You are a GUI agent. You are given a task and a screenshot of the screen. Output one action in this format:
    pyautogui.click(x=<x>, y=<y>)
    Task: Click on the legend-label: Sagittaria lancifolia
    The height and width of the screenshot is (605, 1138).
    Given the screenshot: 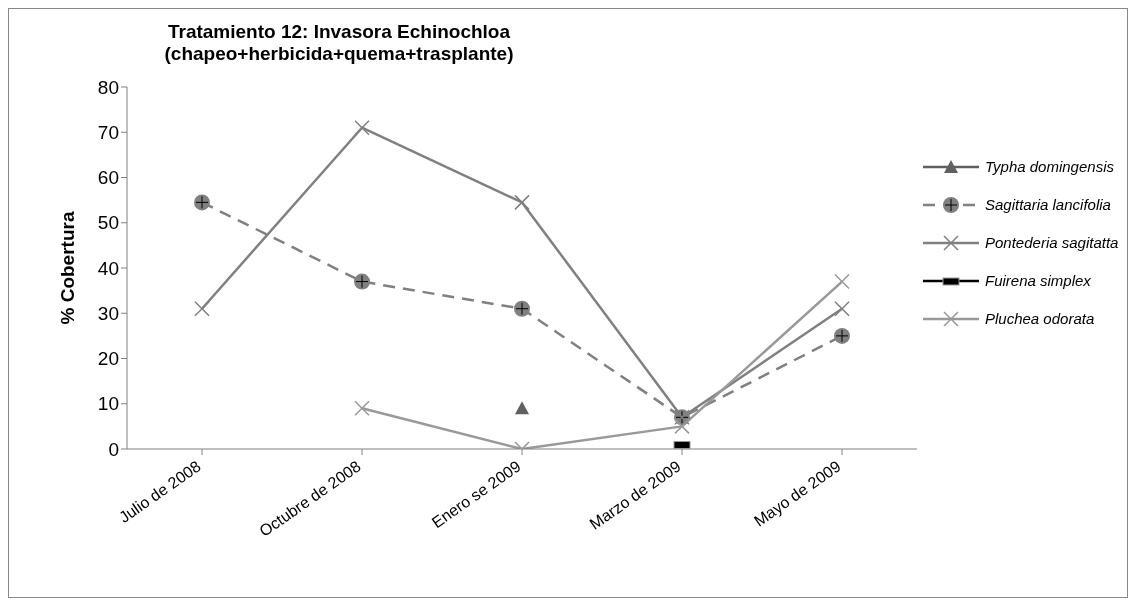 What is the action you would take?
    pyautogui.click(x=1048, y=204)
    